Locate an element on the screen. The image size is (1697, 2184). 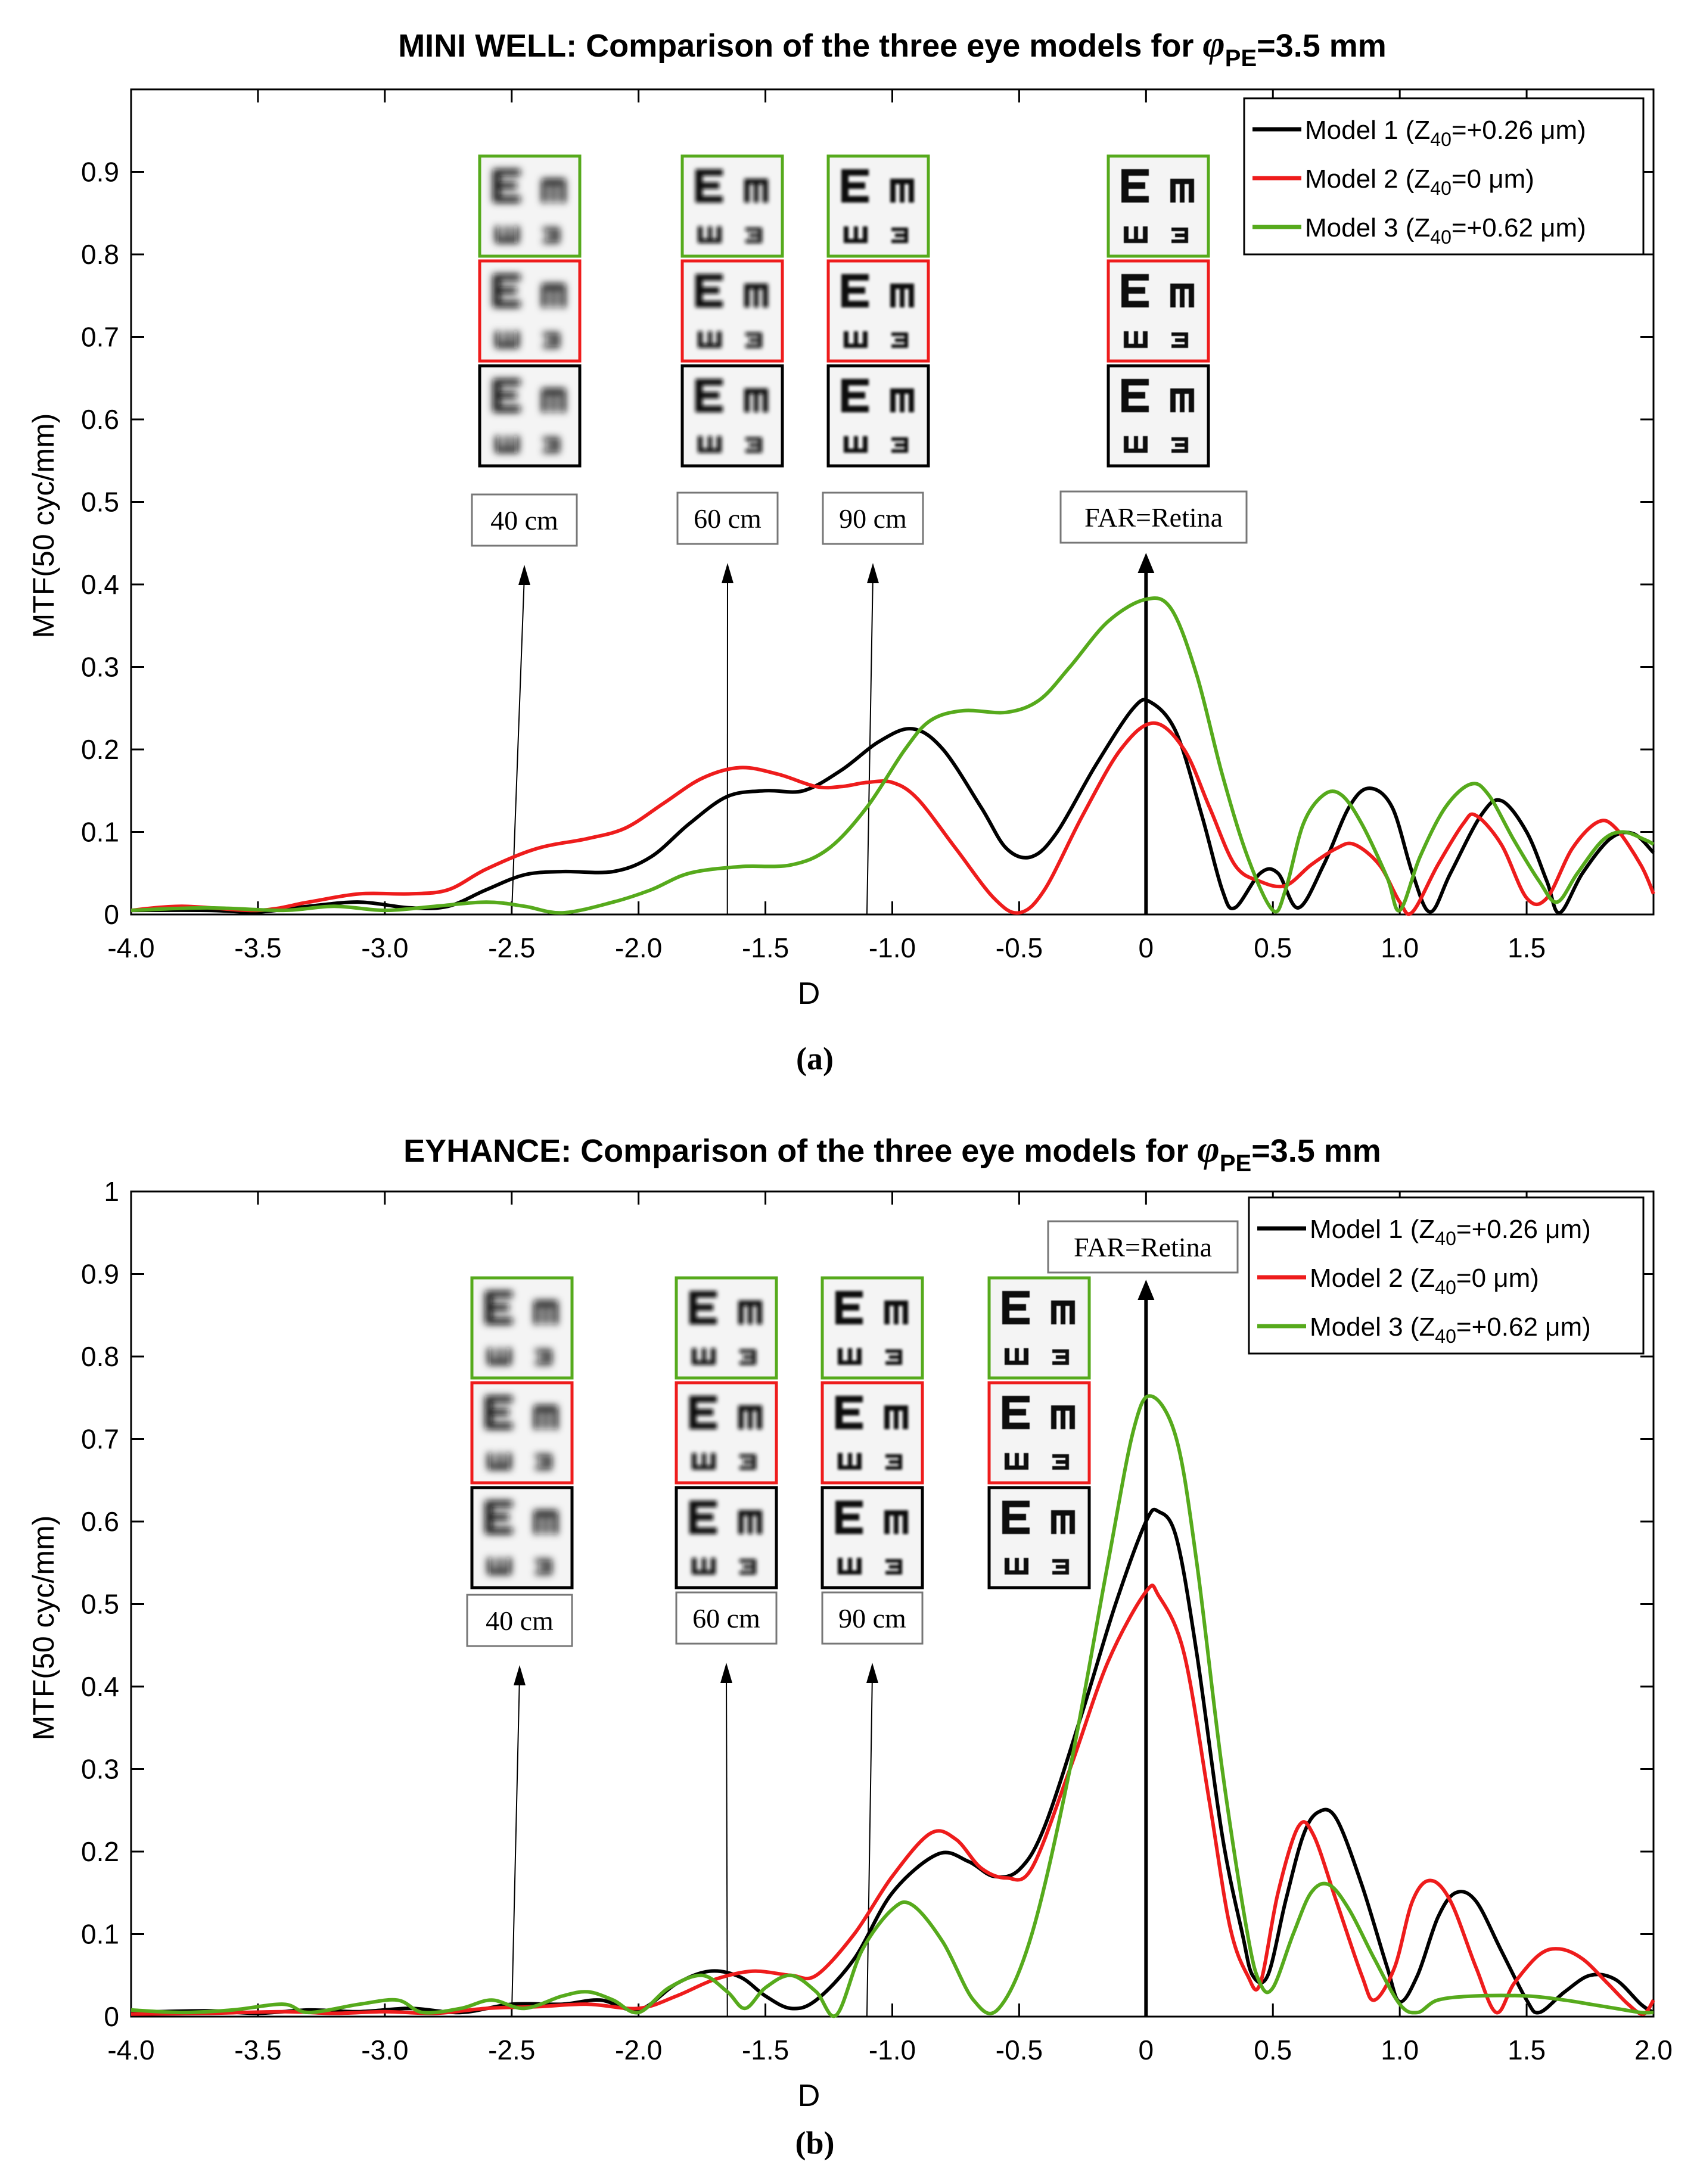
y-tick-label: 0.8 is located at coordinates (100, 254).